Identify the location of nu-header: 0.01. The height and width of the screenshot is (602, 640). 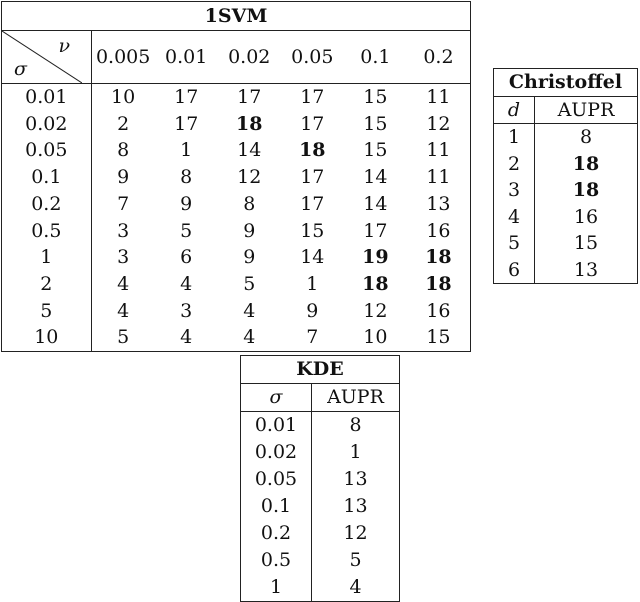
(186, 57).